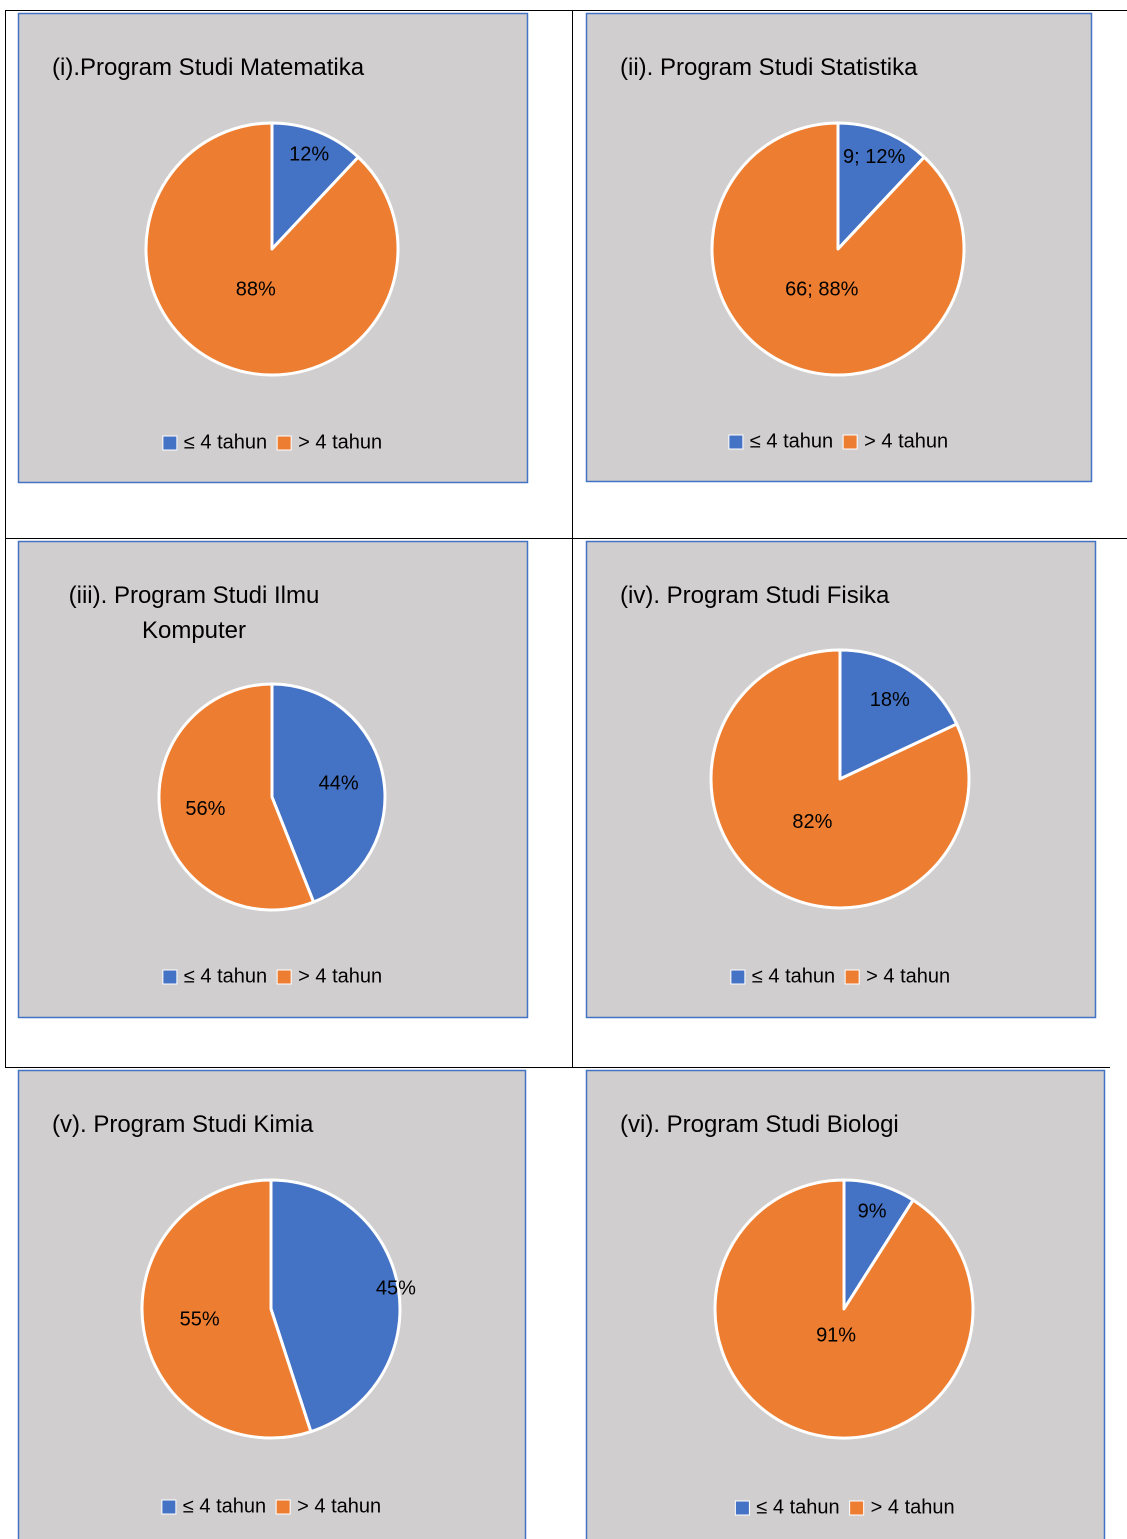 This screenshot has width=1127, height=1539. Describe the element at coordinates (200, 1320) in the screenshot. I see `data-label: 55%` at that location.